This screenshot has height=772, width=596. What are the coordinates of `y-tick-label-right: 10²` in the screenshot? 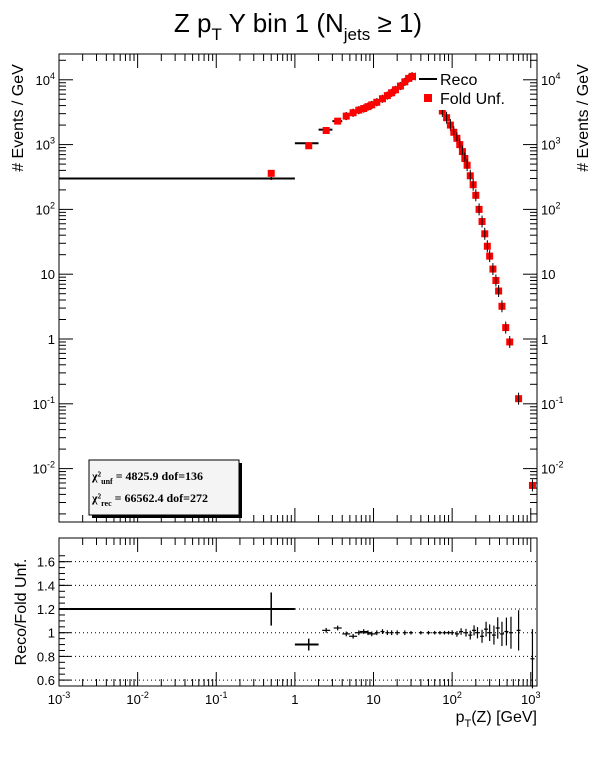 It's located at (550, 208).